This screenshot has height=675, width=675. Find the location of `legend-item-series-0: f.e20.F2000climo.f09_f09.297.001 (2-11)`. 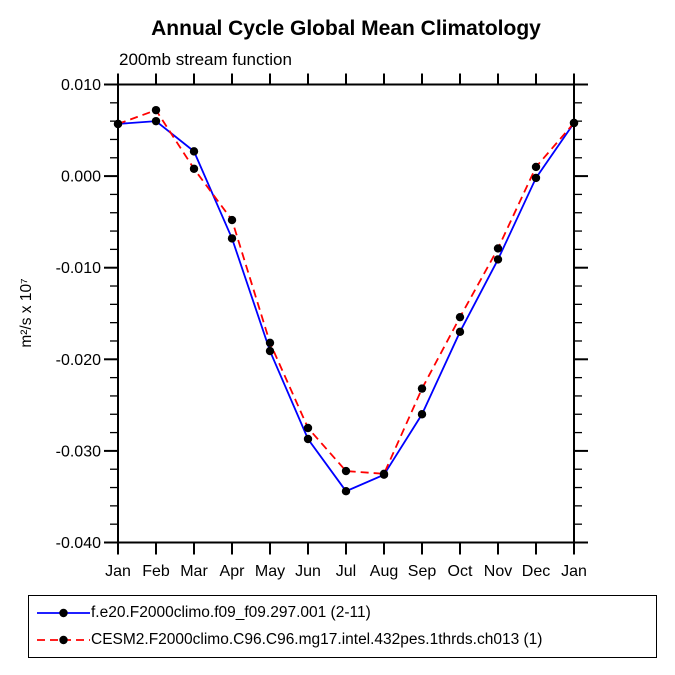

legend-item-series-0: f.e20.F2000climo.f09_f09.297.001 (2-11) is located at coordinates (342, 613).